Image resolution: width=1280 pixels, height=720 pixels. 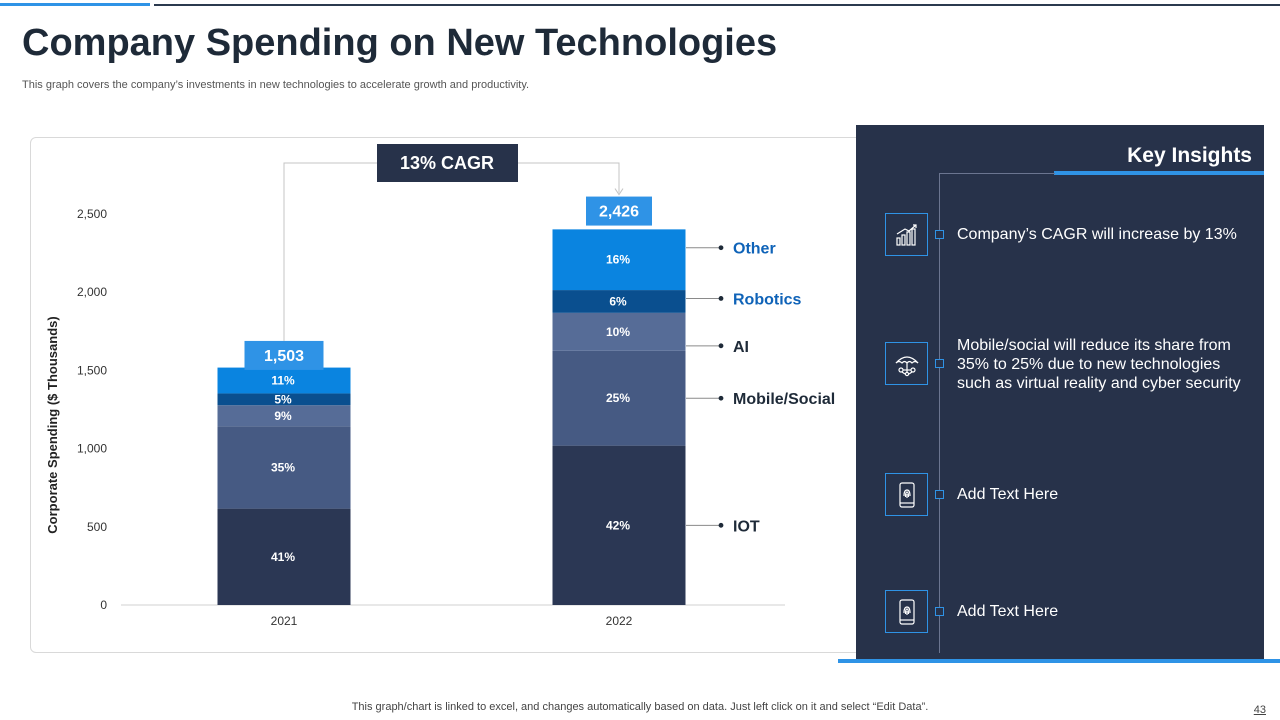 I want to click on cagr-annotation: 13% CAGR, so click(x=447, y=163).